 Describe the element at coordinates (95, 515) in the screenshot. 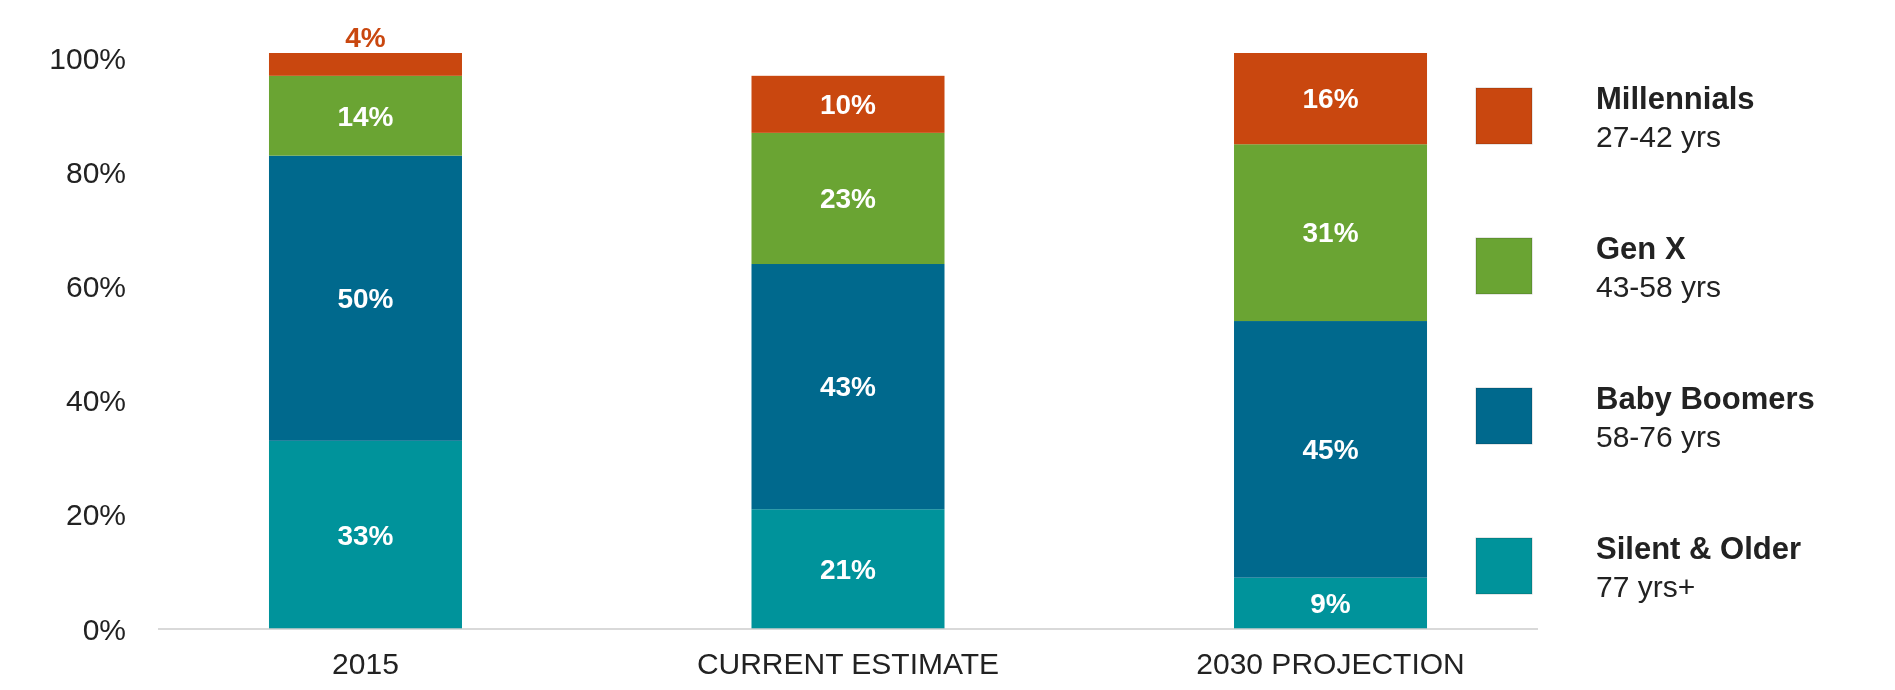

I see `y-tick-label: 20%` at that location.